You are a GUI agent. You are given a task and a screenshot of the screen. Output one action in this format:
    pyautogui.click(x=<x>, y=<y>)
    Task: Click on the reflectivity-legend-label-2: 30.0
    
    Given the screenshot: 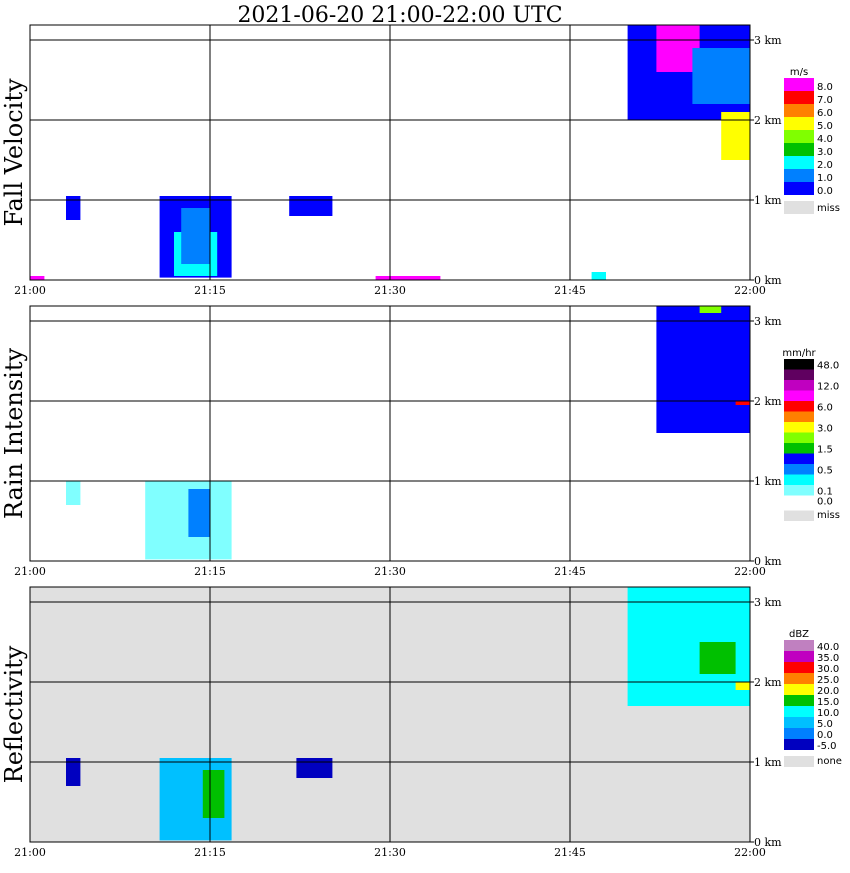 What is the action you would take?
    pyautogui.click(x=828, y=669)
    